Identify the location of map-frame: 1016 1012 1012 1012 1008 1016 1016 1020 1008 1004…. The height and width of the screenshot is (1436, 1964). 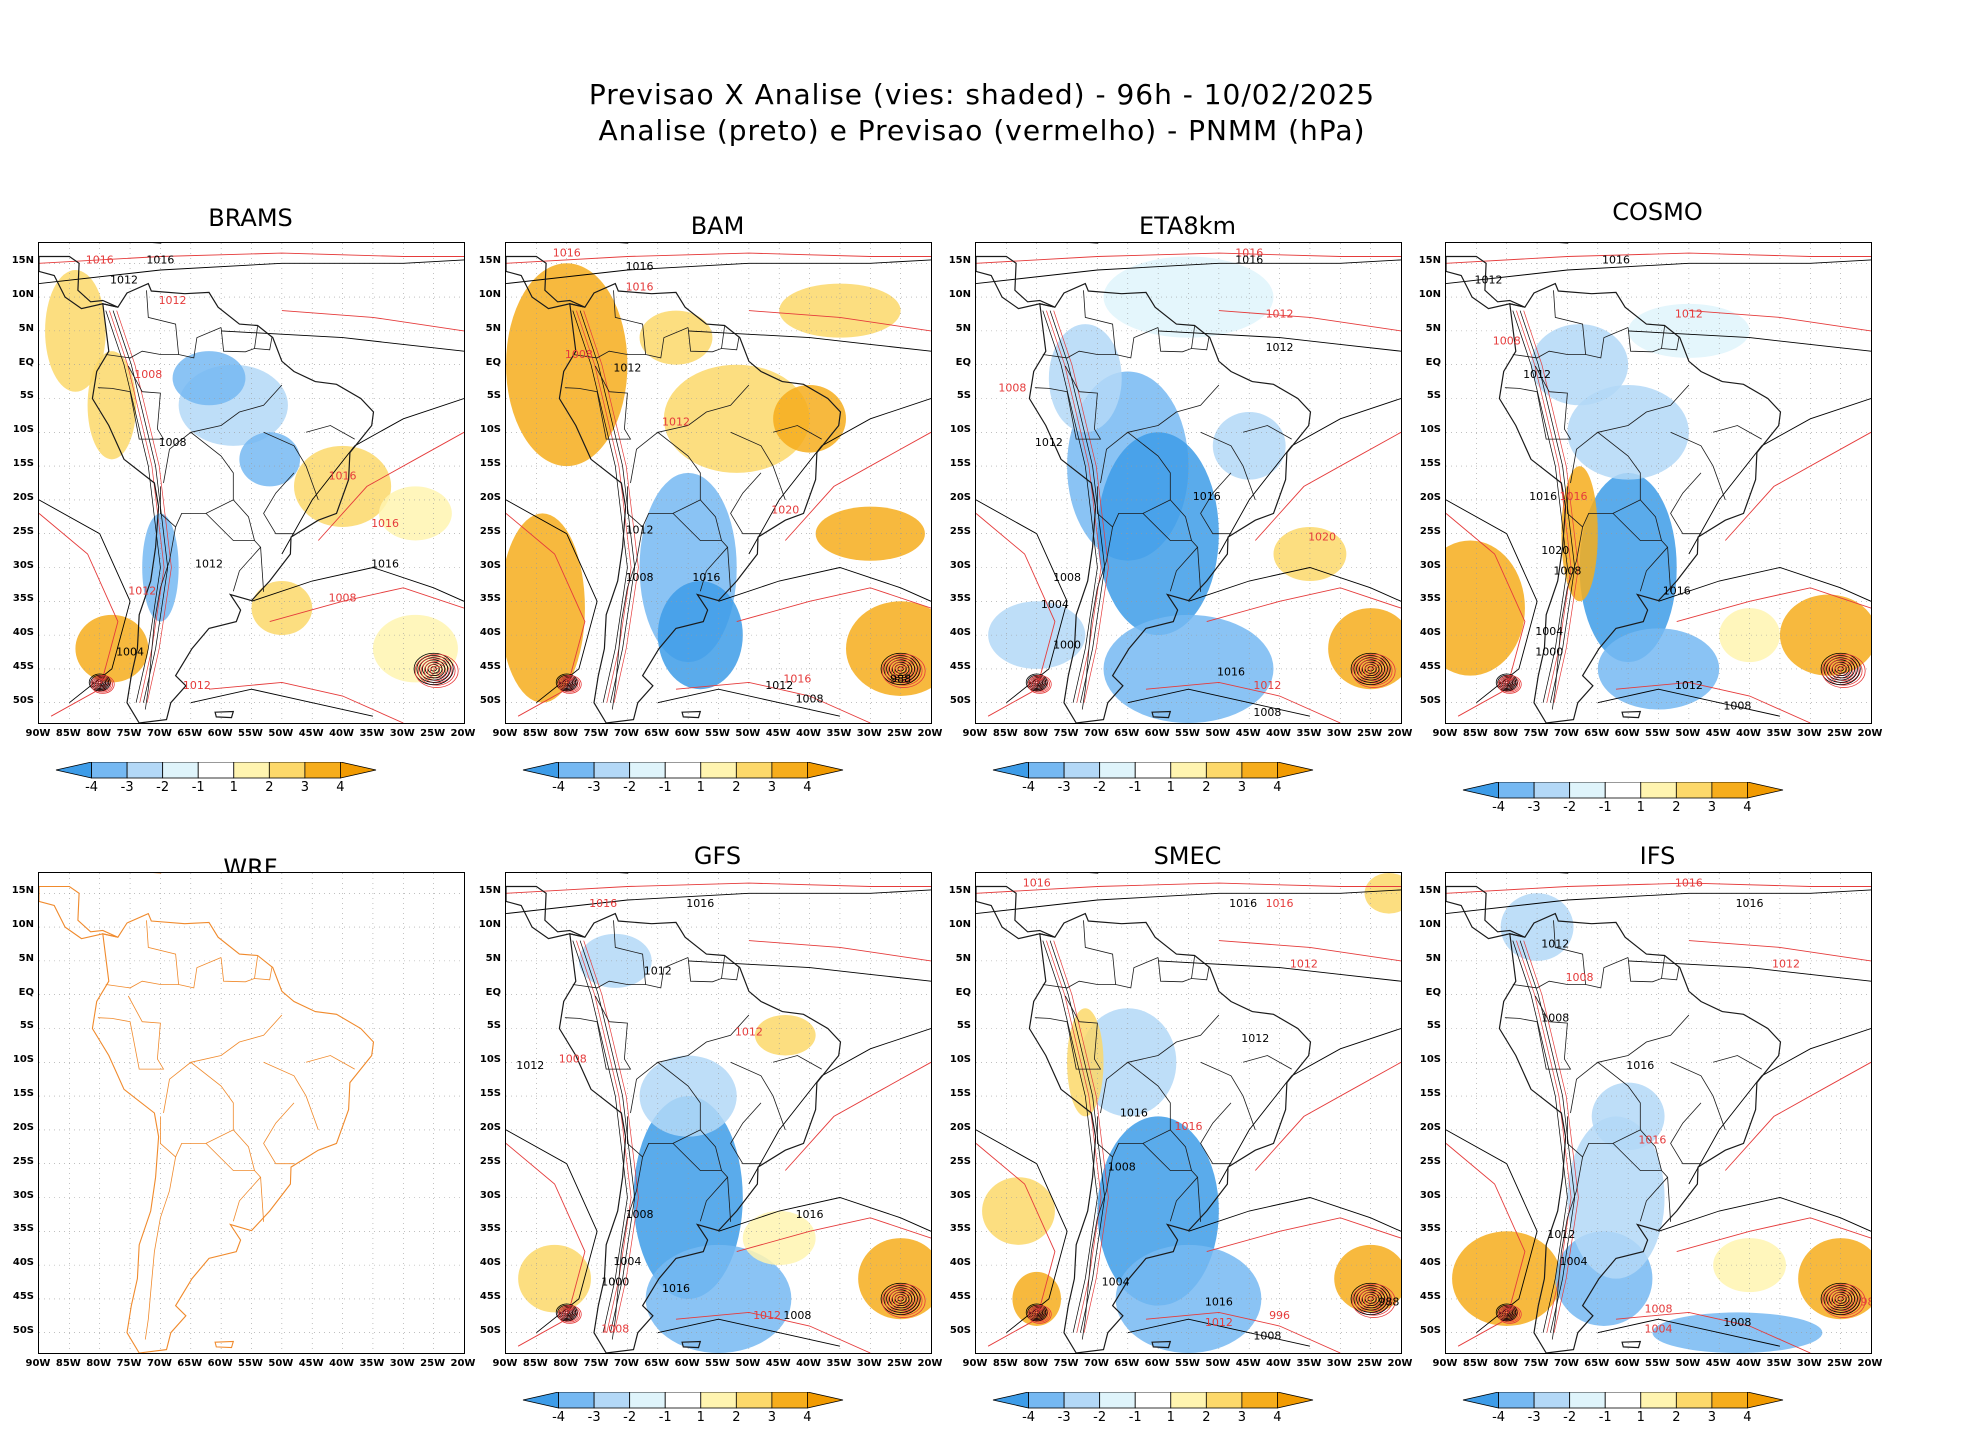
(1658, 483).